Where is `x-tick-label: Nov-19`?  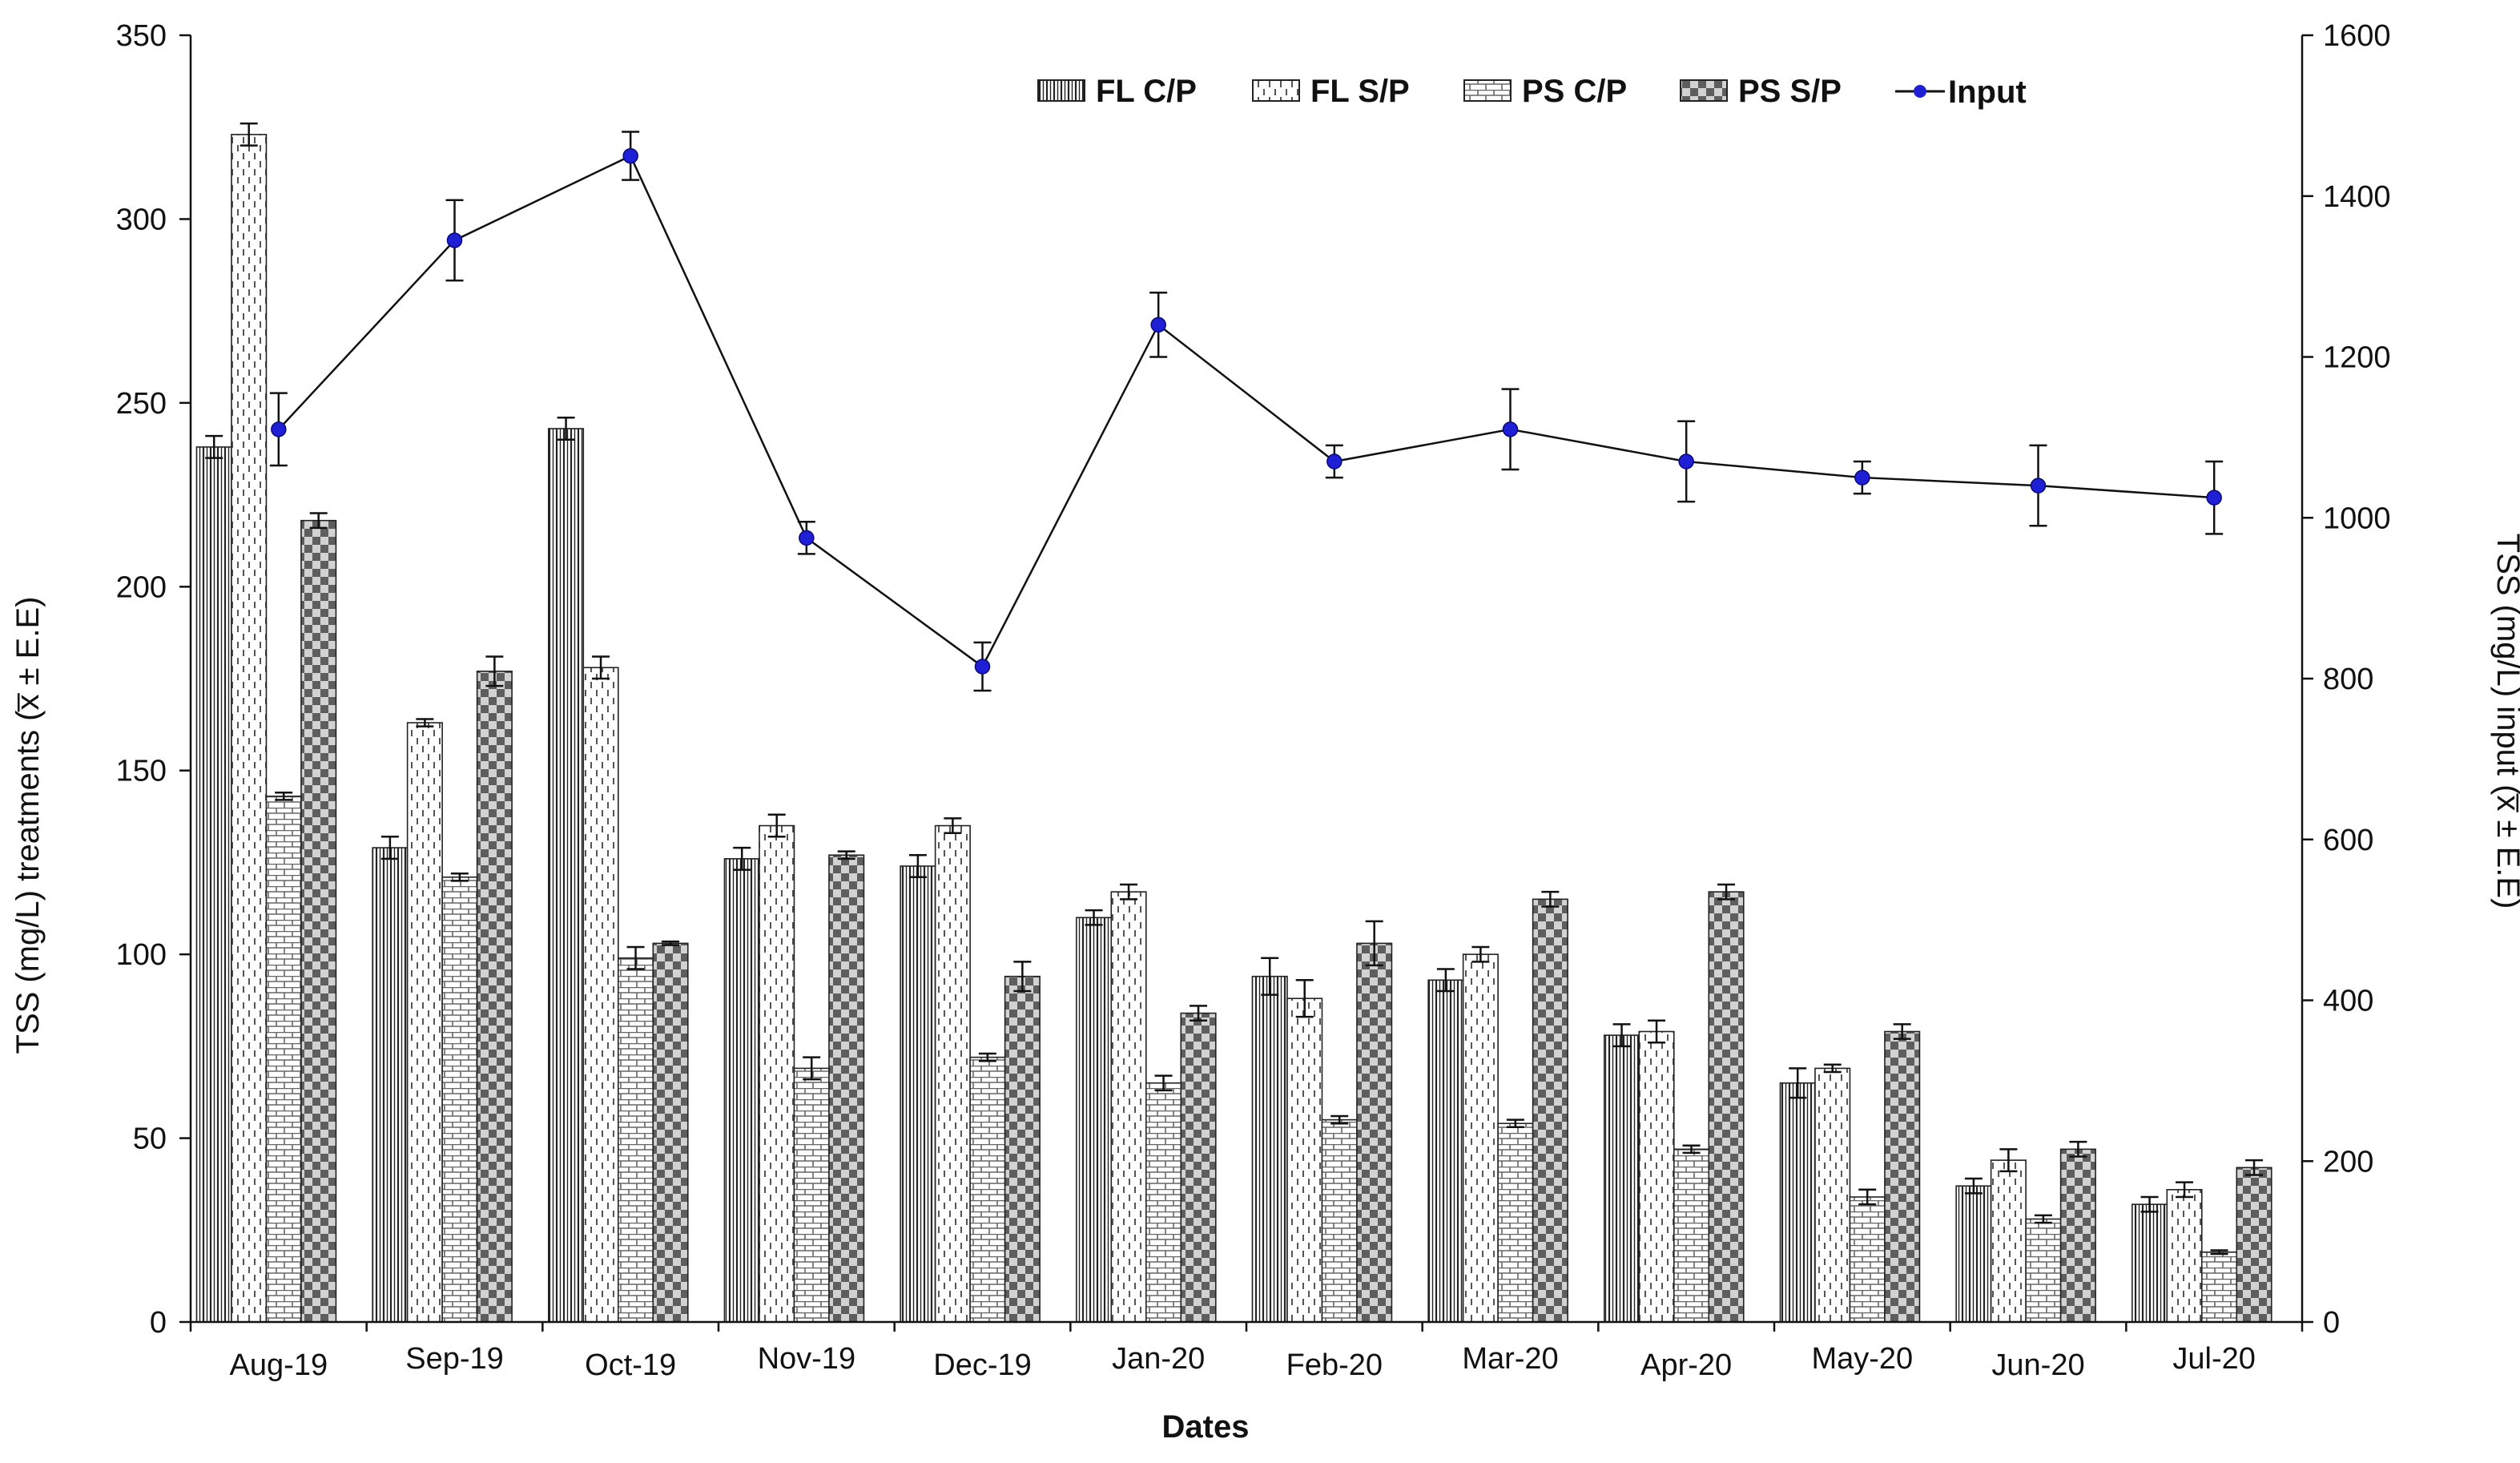
x-tick-label: Nov-19 is located at coordinates (807, 1359).